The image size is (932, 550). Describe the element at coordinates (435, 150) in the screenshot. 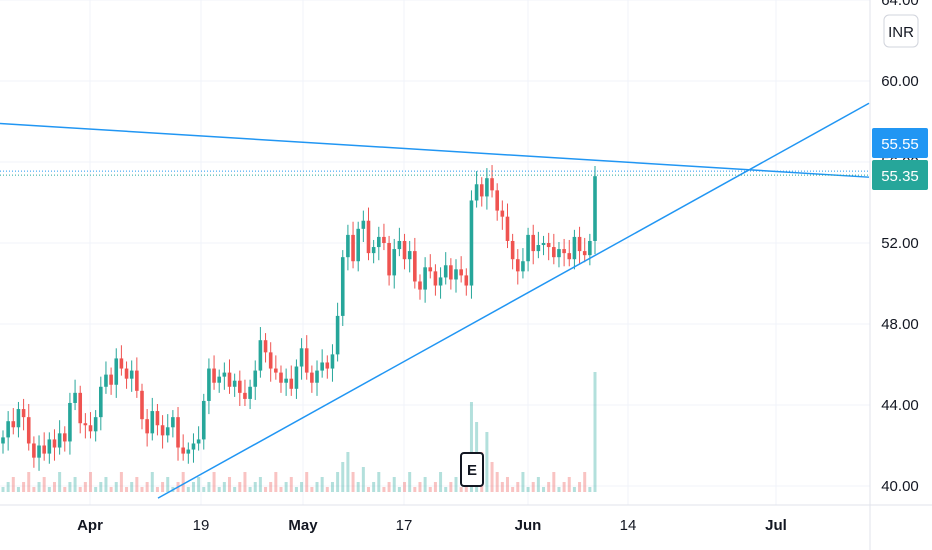

I see `trendline-resistance` at that location.